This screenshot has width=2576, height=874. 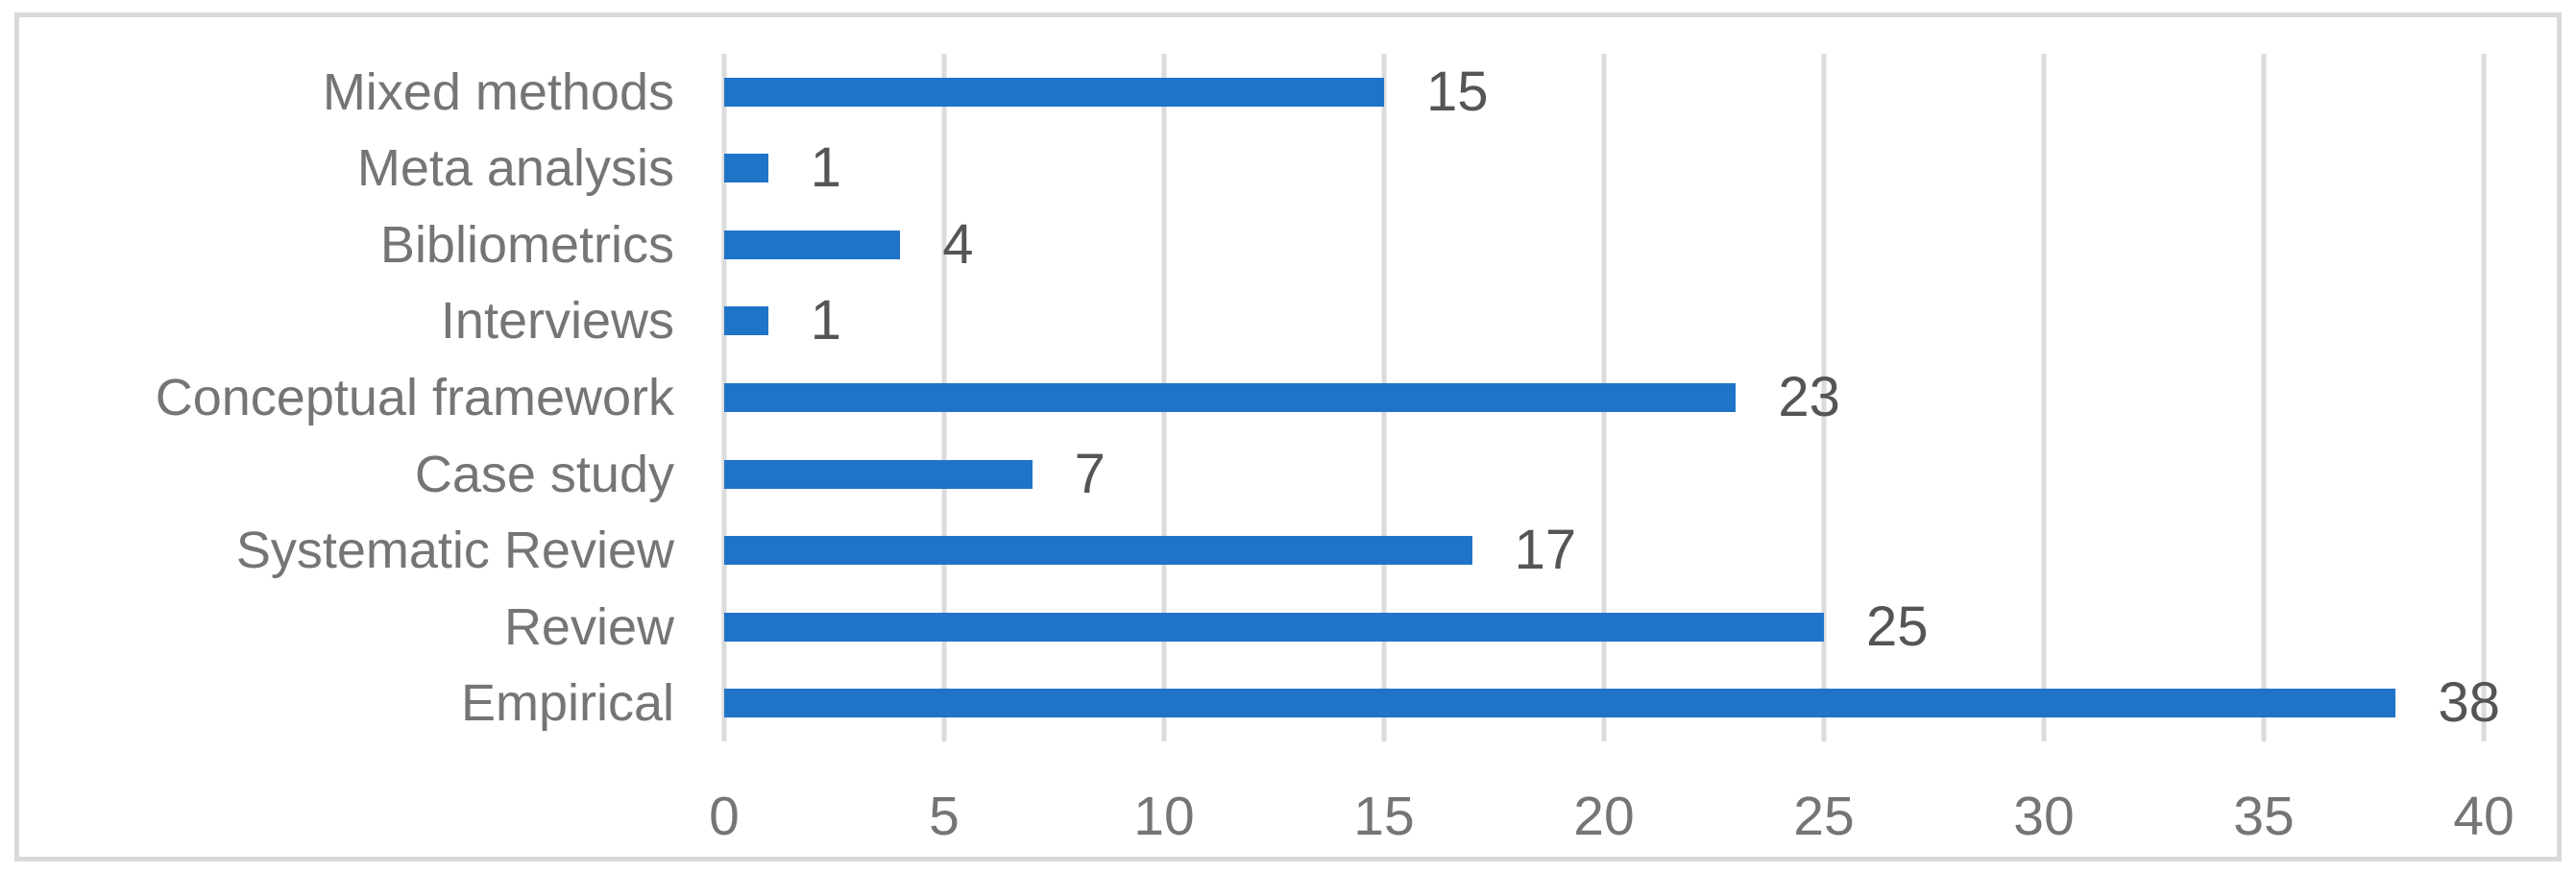 I want to click on data-label: 38, so click(x=2469, y=703).